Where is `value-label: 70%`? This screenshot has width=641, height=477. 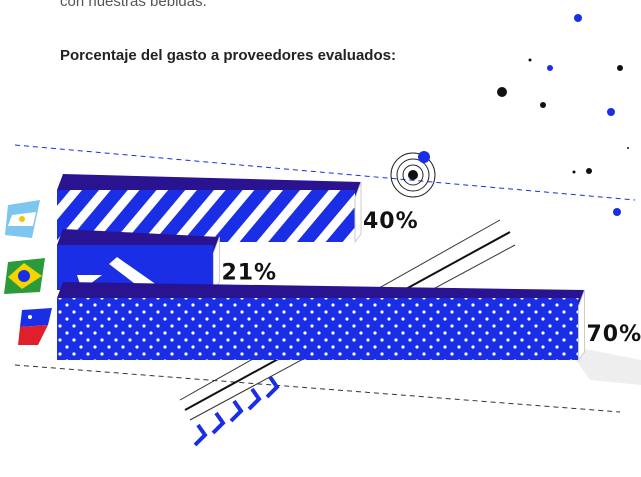 value-label: 70% is located at coordinates (614, 334).